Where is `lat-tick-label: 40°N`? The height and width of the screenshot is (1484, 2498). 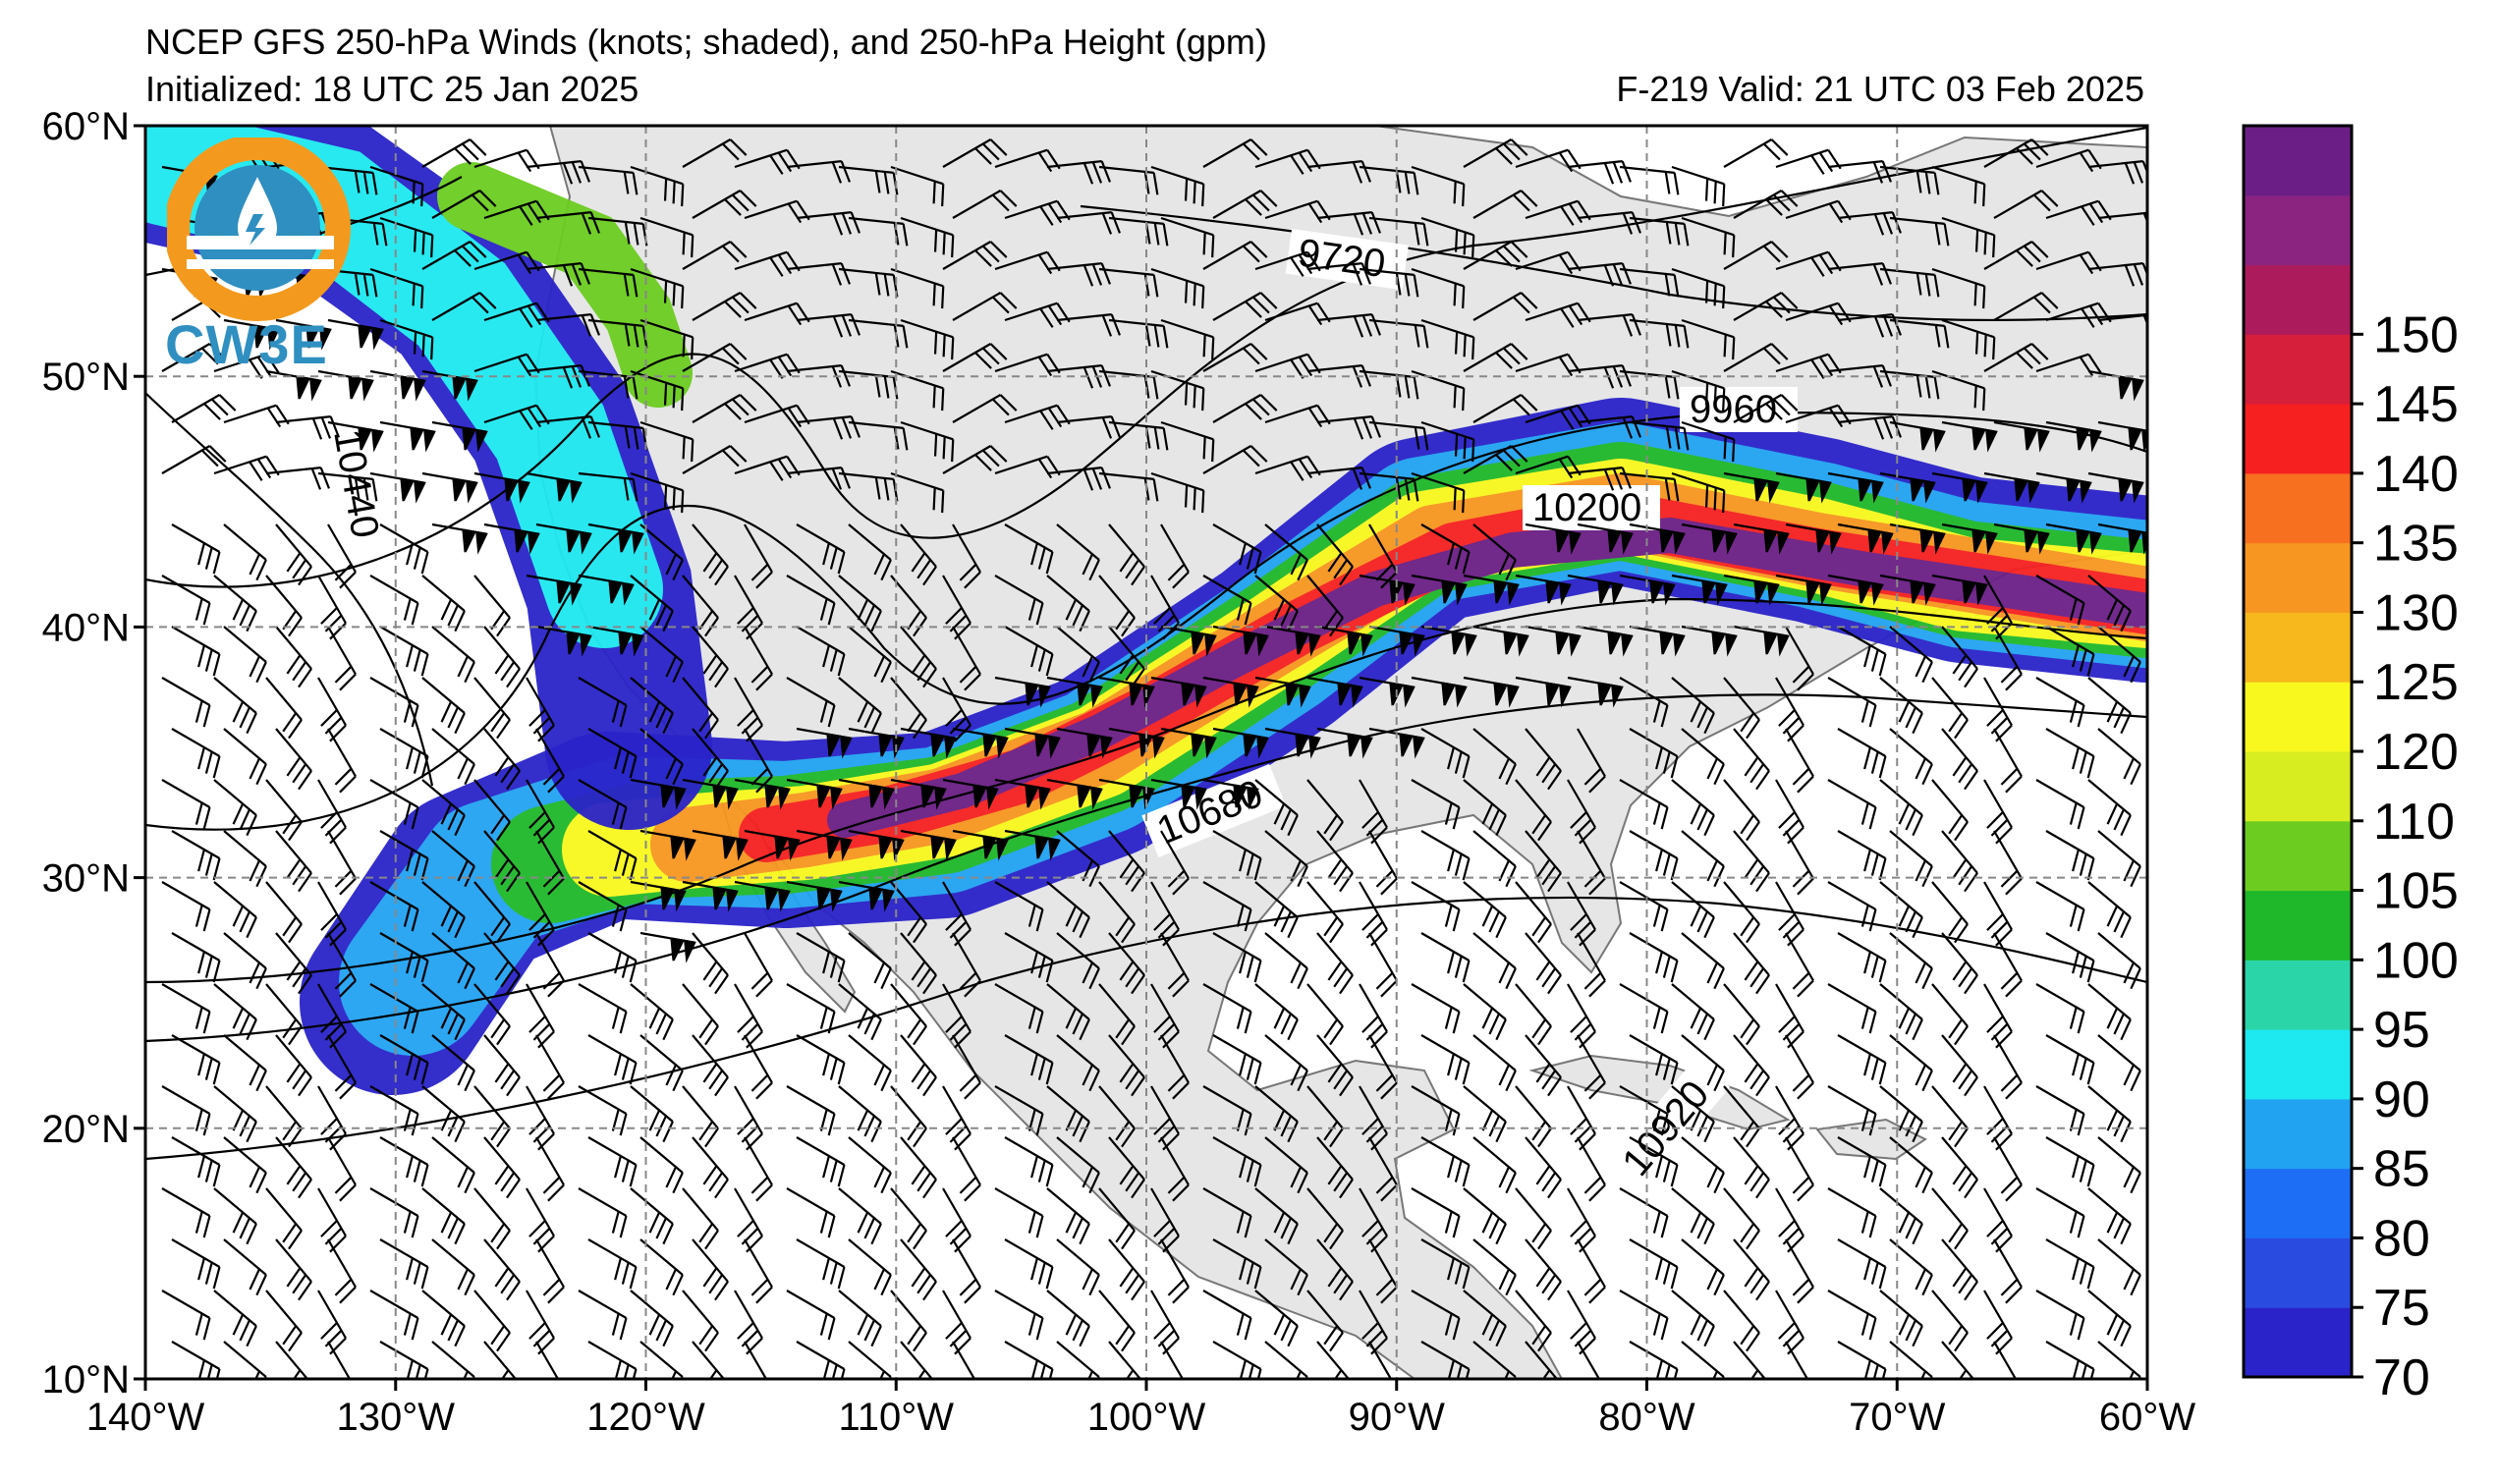
lat-tick-label: 40°N is located at coordinates (86, 627).